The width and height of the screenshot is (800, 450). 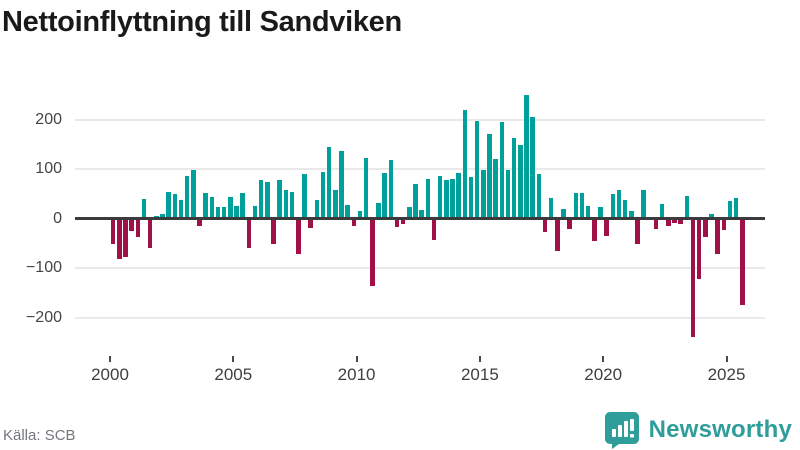 I want to click on y-axis-label: 0, so click(x=57, y=218).